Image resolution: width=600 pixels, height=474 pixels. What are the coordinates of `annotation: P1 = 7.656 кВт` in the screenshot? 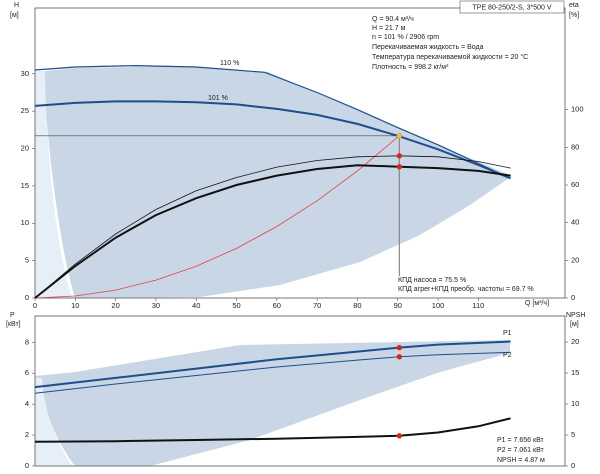 It's located at (521, 440).